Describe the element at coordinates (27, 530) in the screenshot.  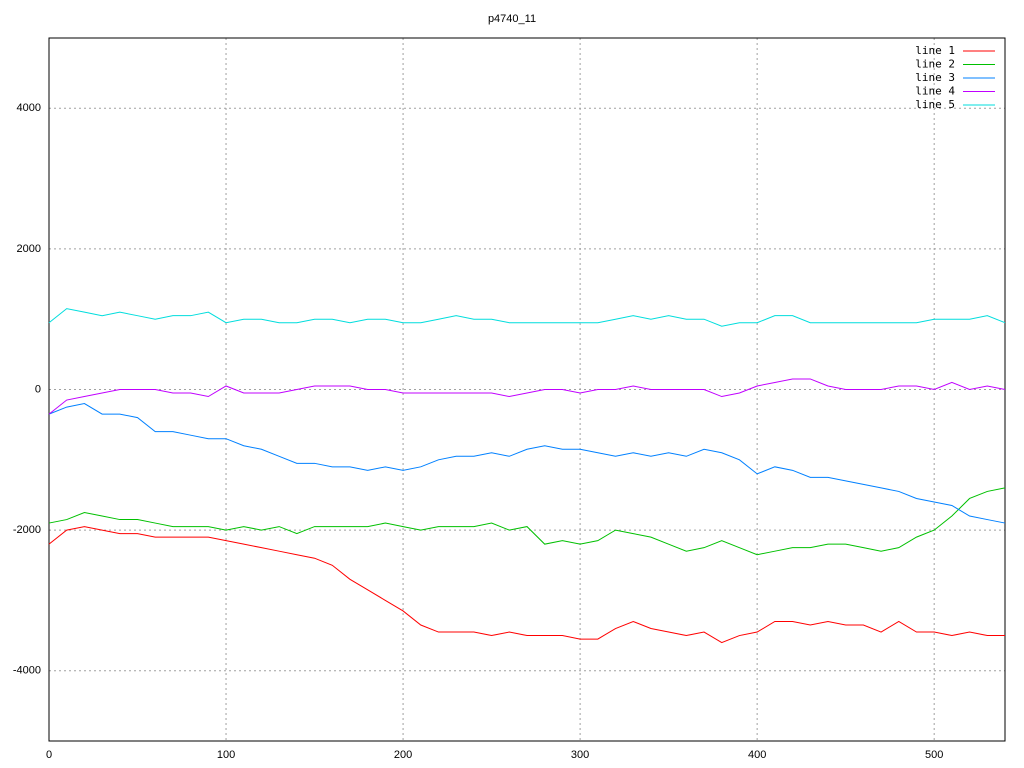
I see `y-tick-label: -2000` at that location.